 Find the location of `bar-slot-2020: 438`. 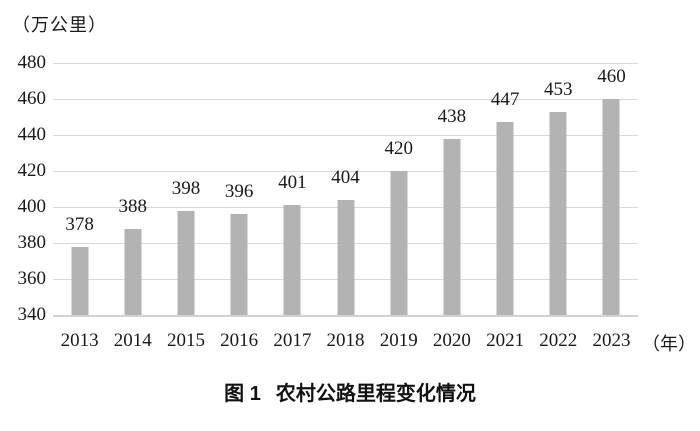

bar-slot-2020: 438 is located at coordinates (451, 189).